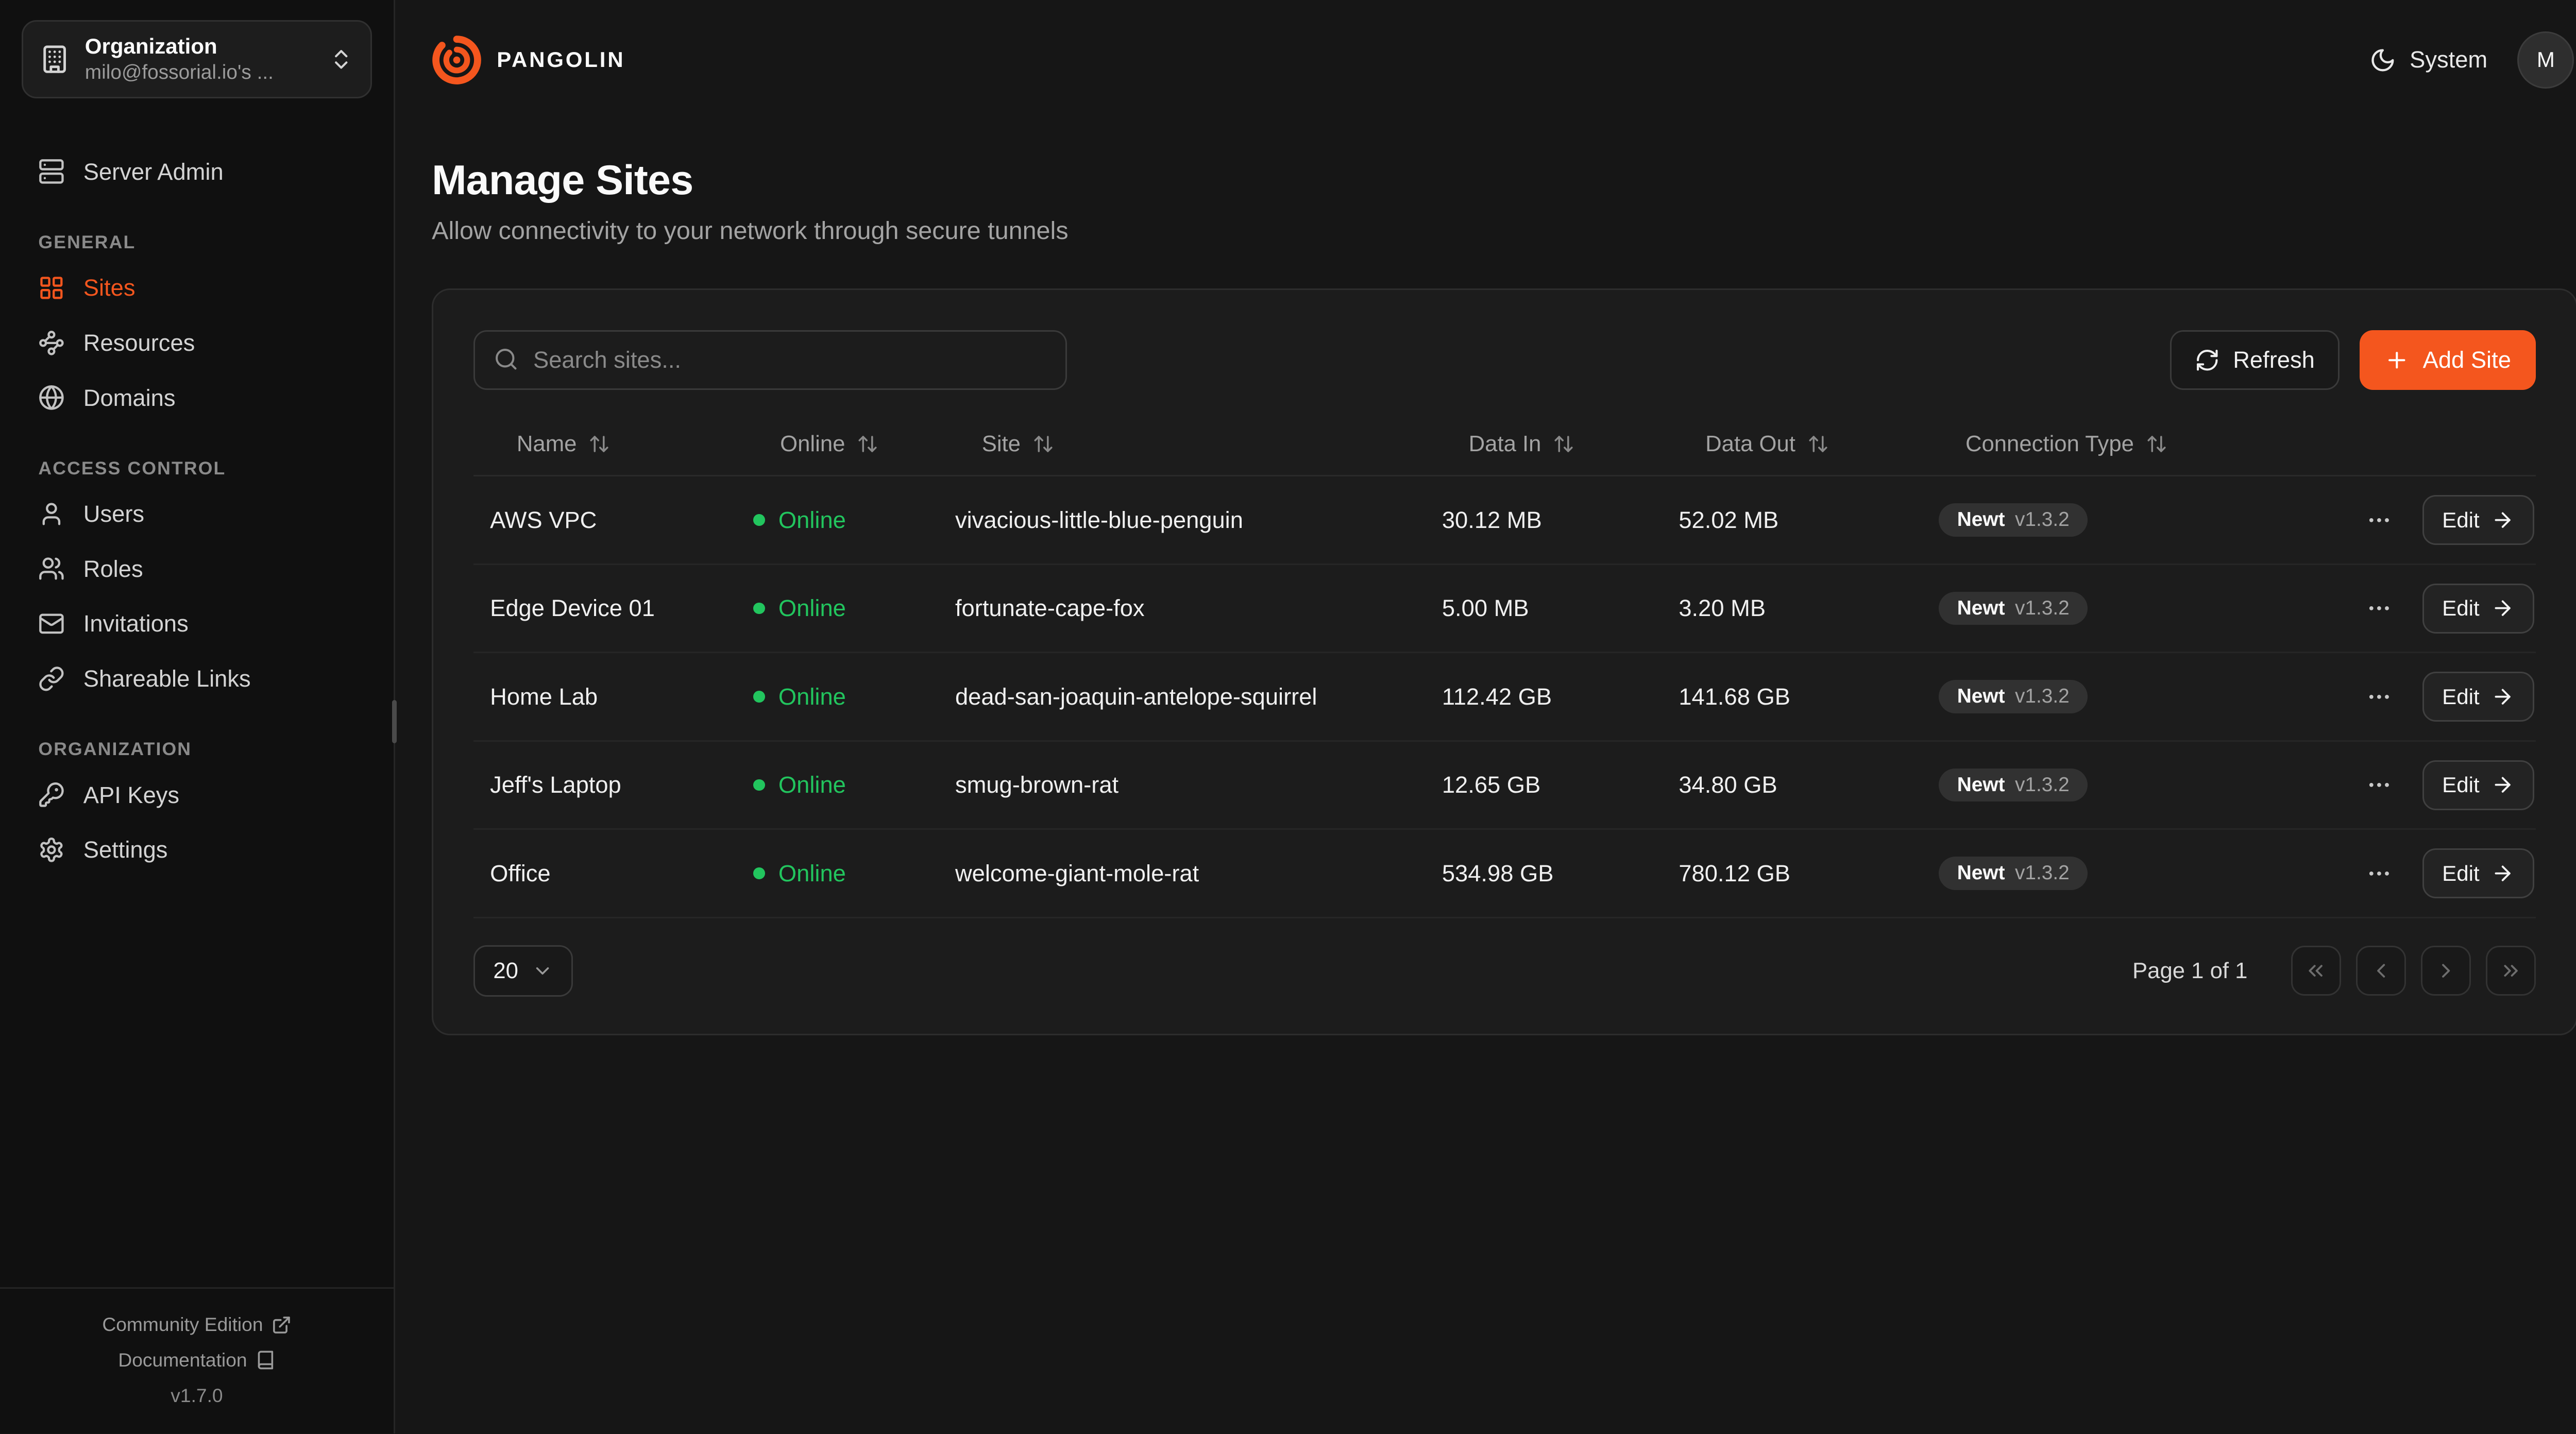 The height and width of the screenshot is (1434, 2576). I want to click on column-label: Data Out, so click(1750, 444).